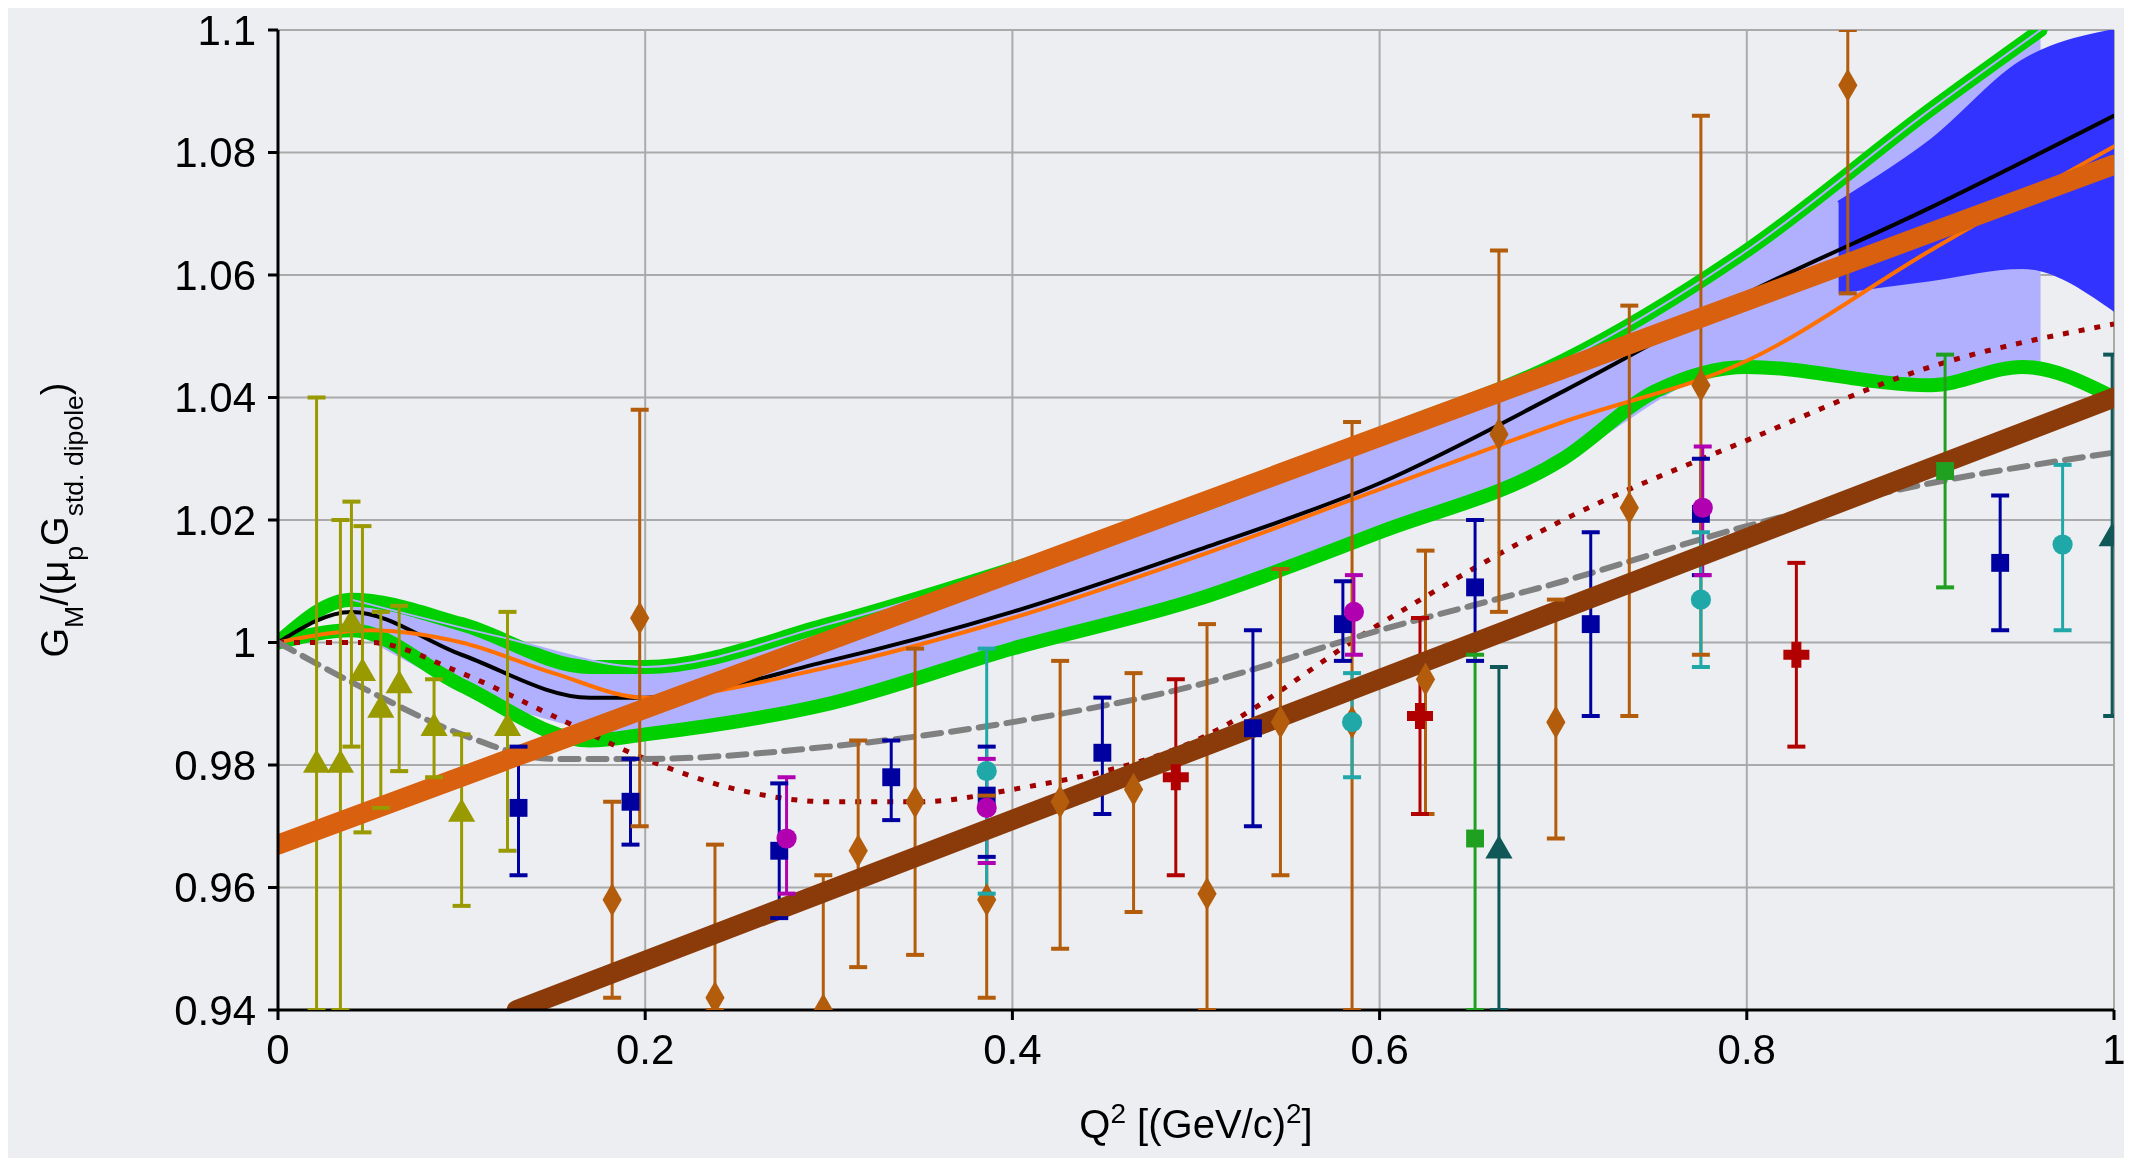 This screenshot has width=2132, height=1167. What do you see at coordinates (215, 765) in the screenshot?
I see `y-tick-label: 0.98` at bounding box center [215, 765].